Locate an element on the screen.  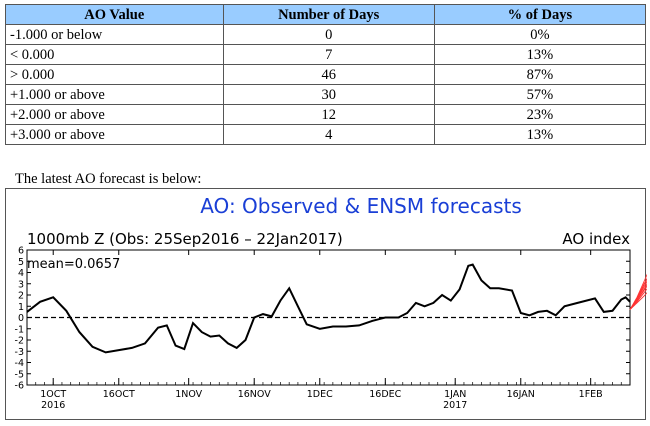
table-row: +2.000 or above 12 23% is located at coordinates (326, 114).